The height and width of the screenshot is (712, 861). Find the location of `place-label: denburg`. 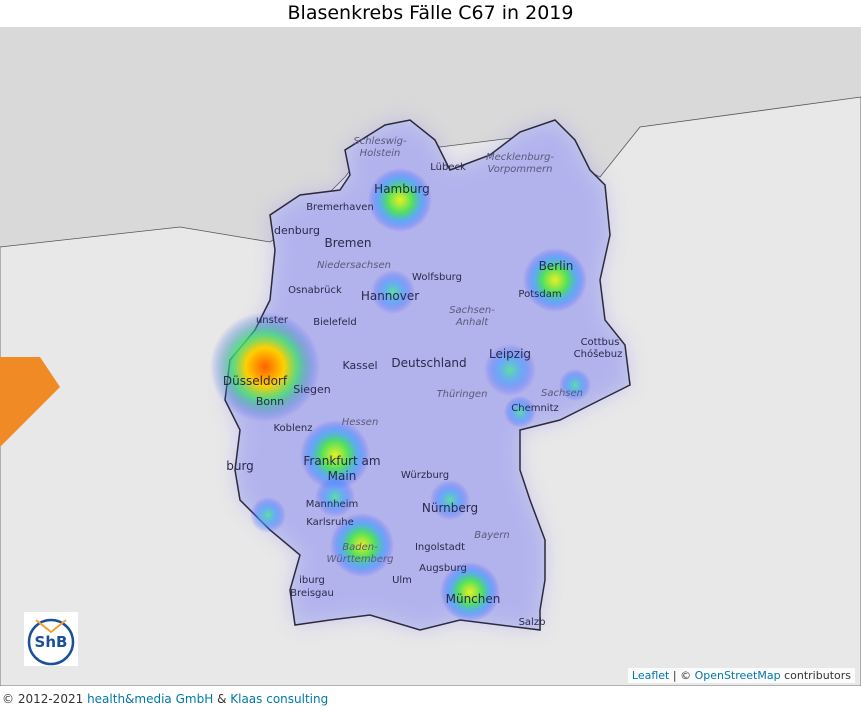

place-label: denburg is located at coordinates (297, 230).